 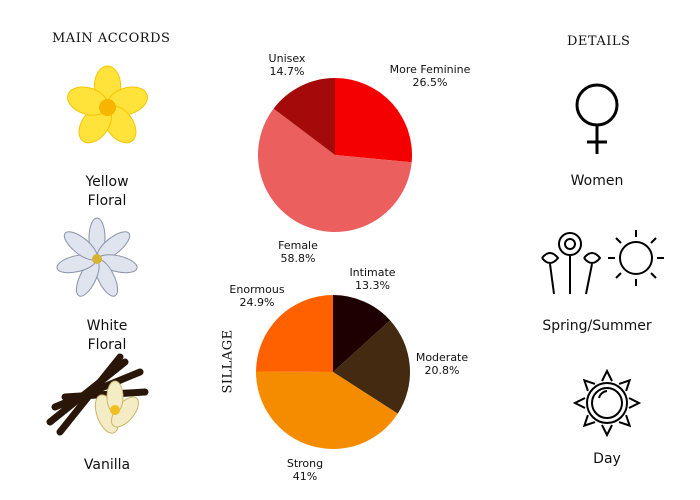 What do you see at coordinates (597, 118) in the screenshot?
I see `female-symbol-icon` at bounding box center [597, 118].